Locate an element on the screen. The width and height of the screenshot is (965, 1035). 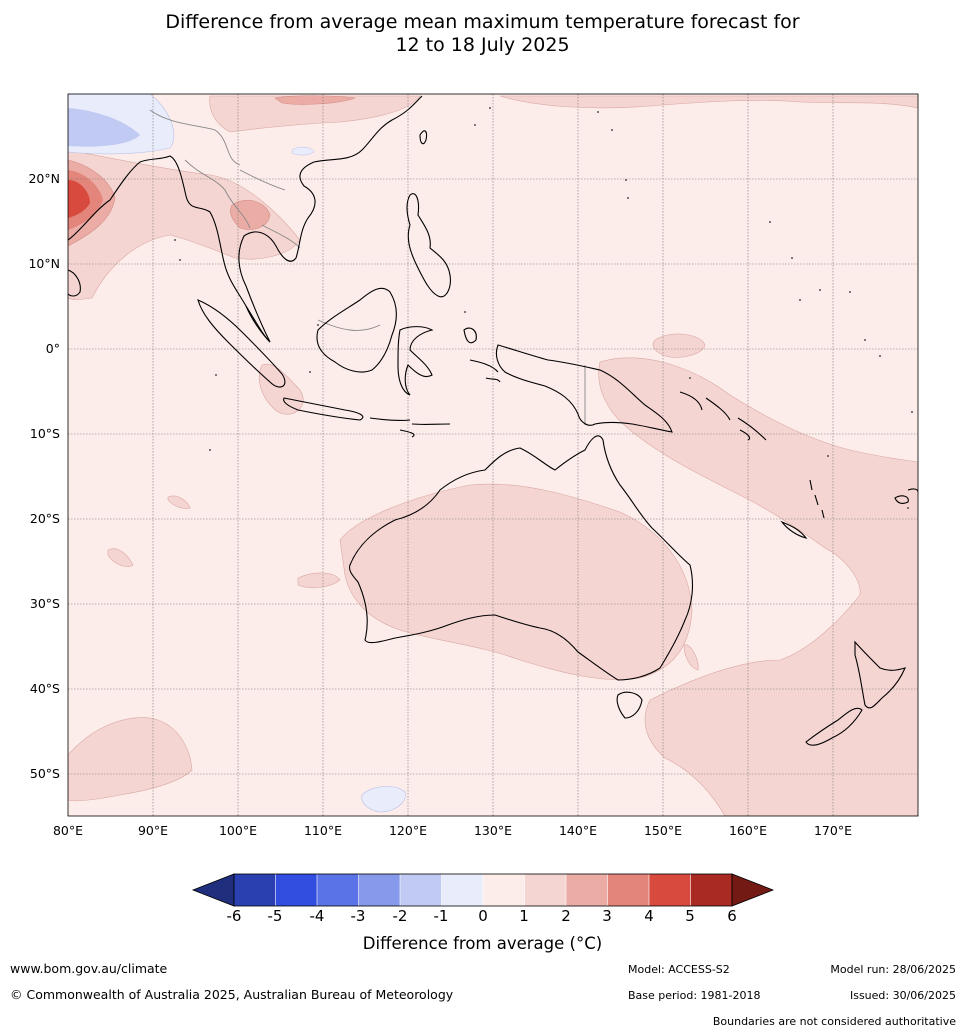
footer-base-period: Base period: 1981-2018 is located at coordinates (694, 995).